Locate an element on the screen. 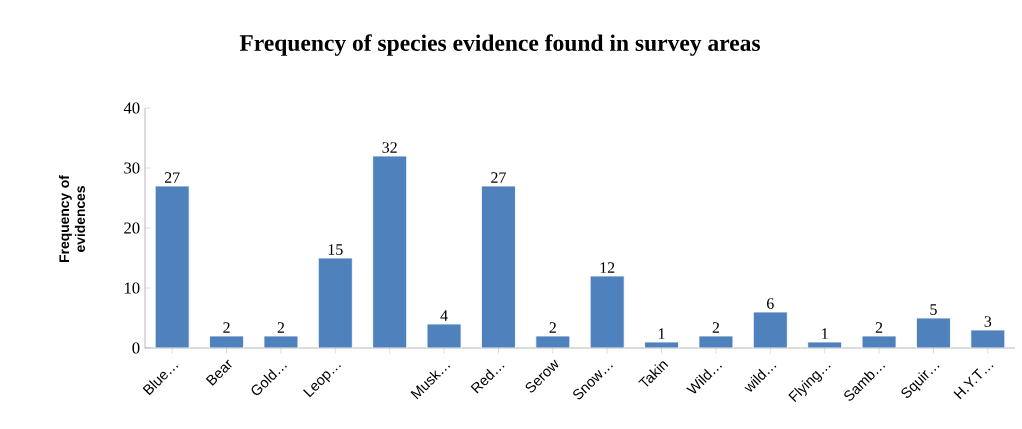  y-tick-label: 0 is located at coordinates (136, 348).